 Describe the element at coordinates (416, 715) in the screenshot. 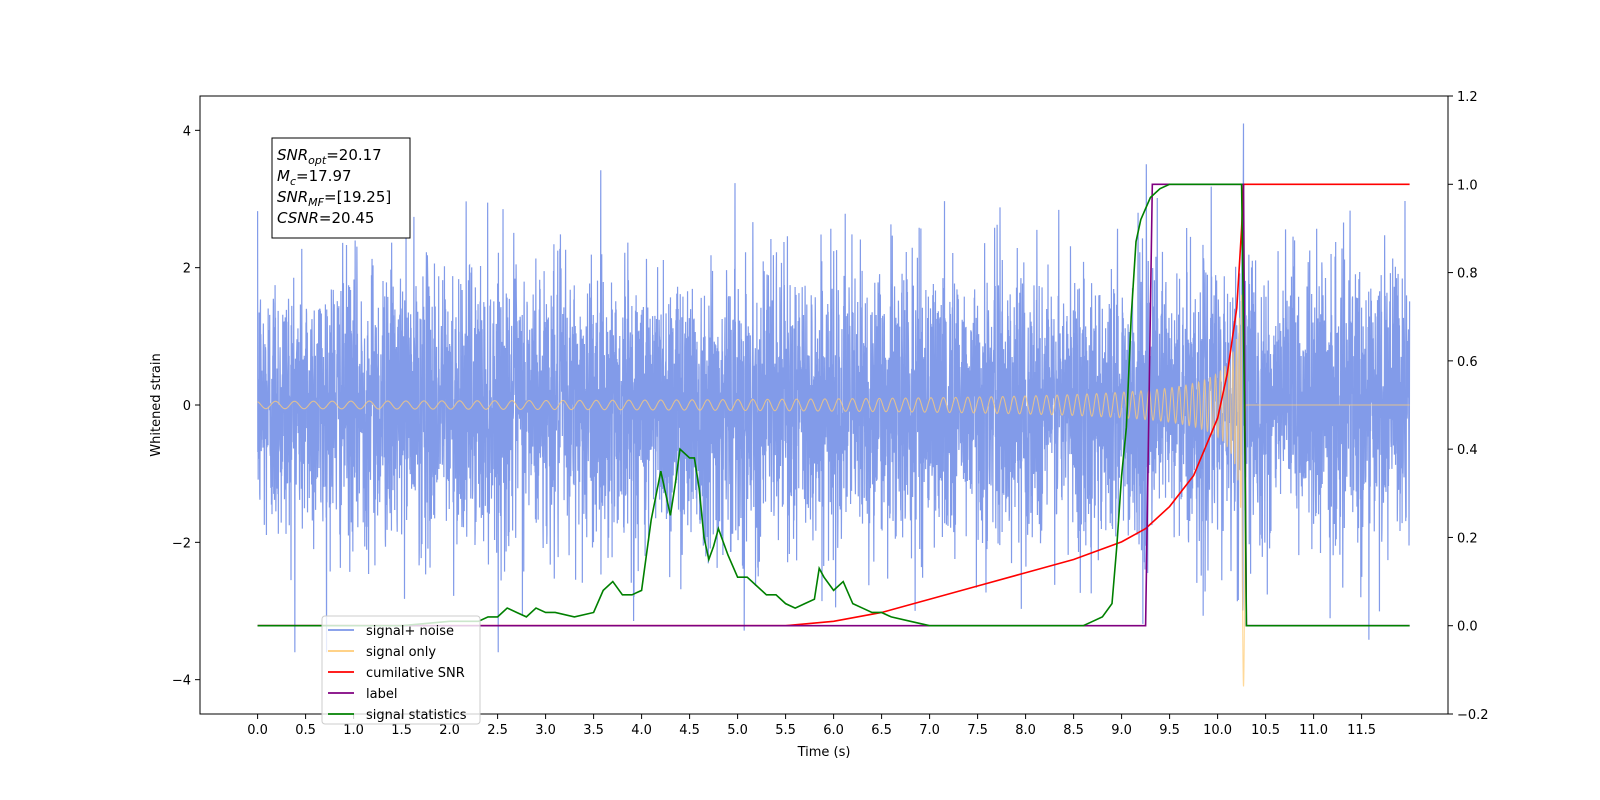

I see `legend-entry: signal statistics` at that location.